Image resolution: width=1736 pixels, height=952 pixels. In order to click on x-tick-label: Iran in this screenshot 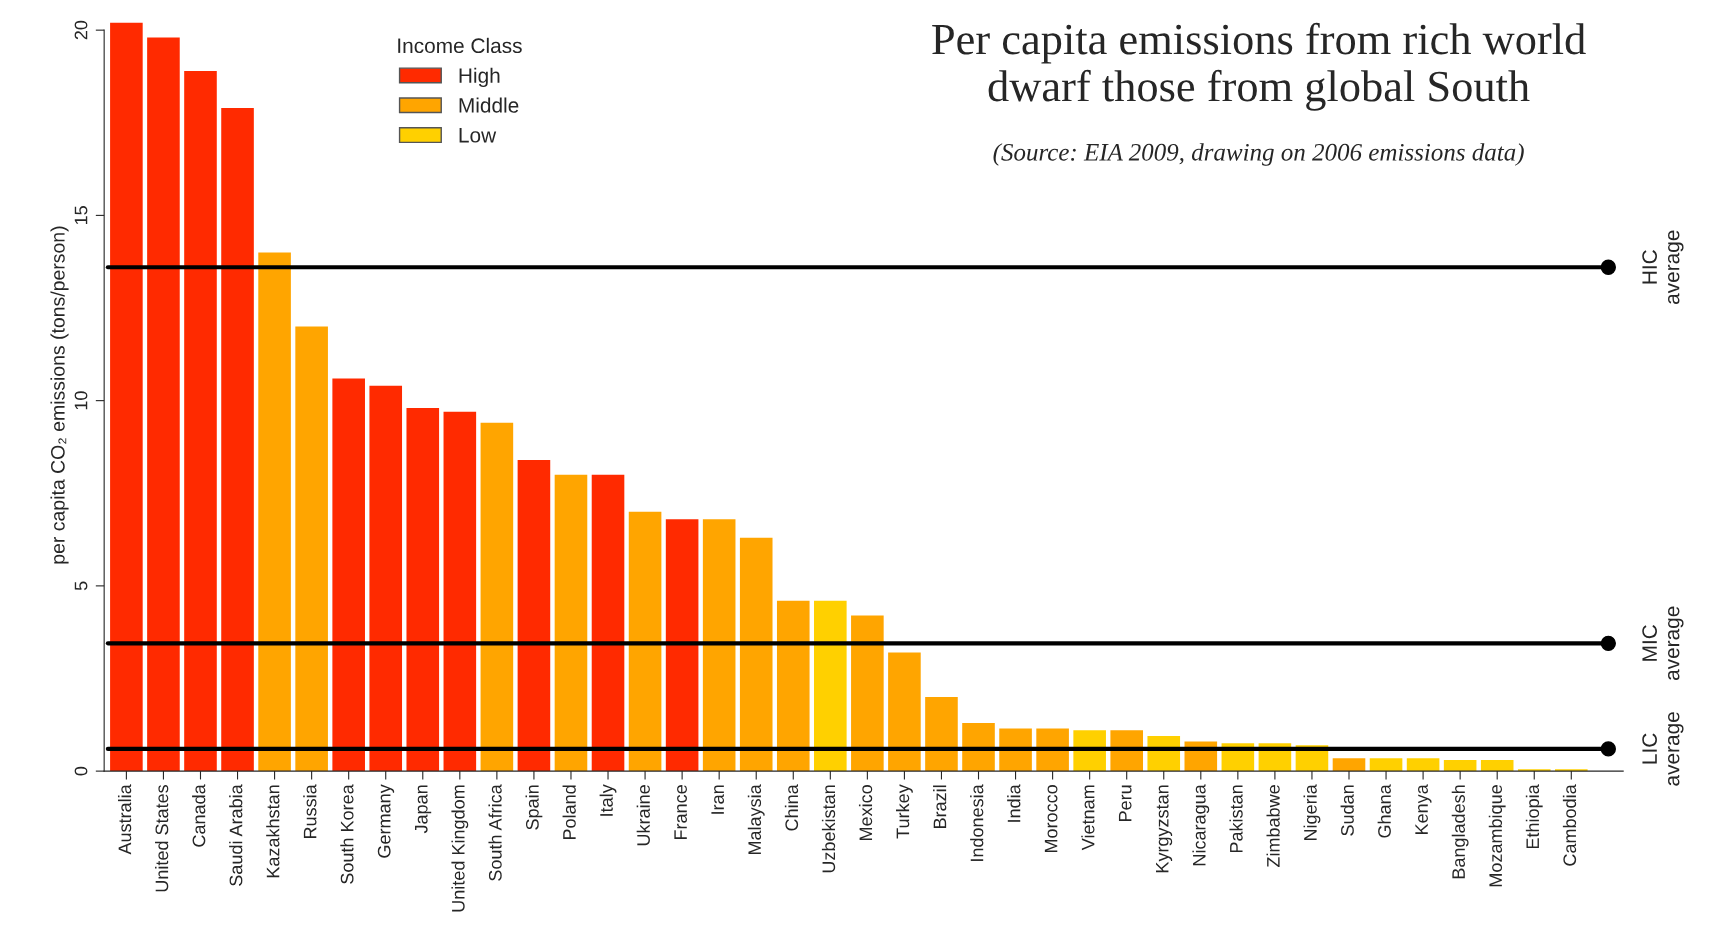, I will do `click(718, 799)`.